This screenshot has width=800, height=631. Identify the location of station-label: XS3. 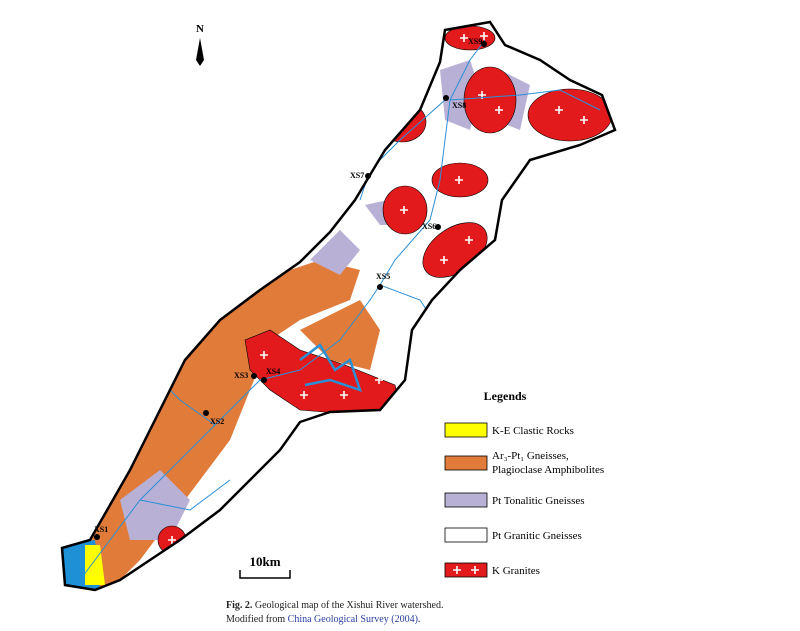
(241, 375).